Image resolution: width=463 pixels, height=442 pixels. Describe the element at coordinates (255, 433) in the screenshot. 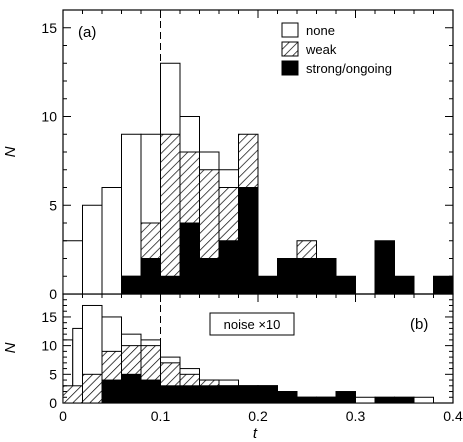

I see `x-axis-title: t` at that location.